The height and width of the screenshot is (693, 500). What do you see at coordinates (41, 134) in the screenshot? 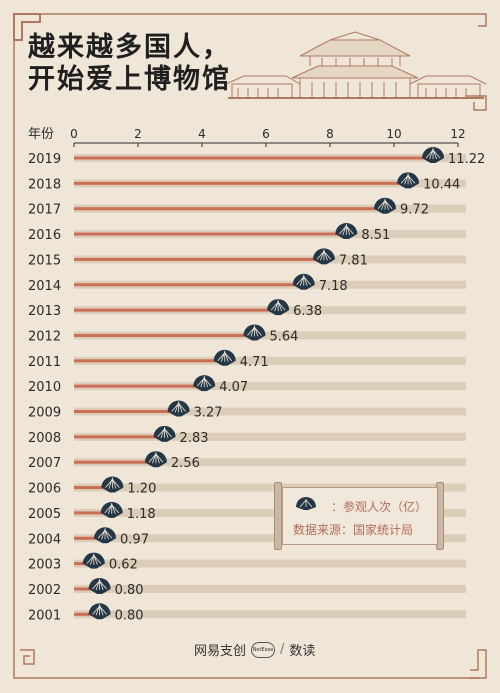
I see `y-axis-label: 年份` at bounding box center [41, 134].